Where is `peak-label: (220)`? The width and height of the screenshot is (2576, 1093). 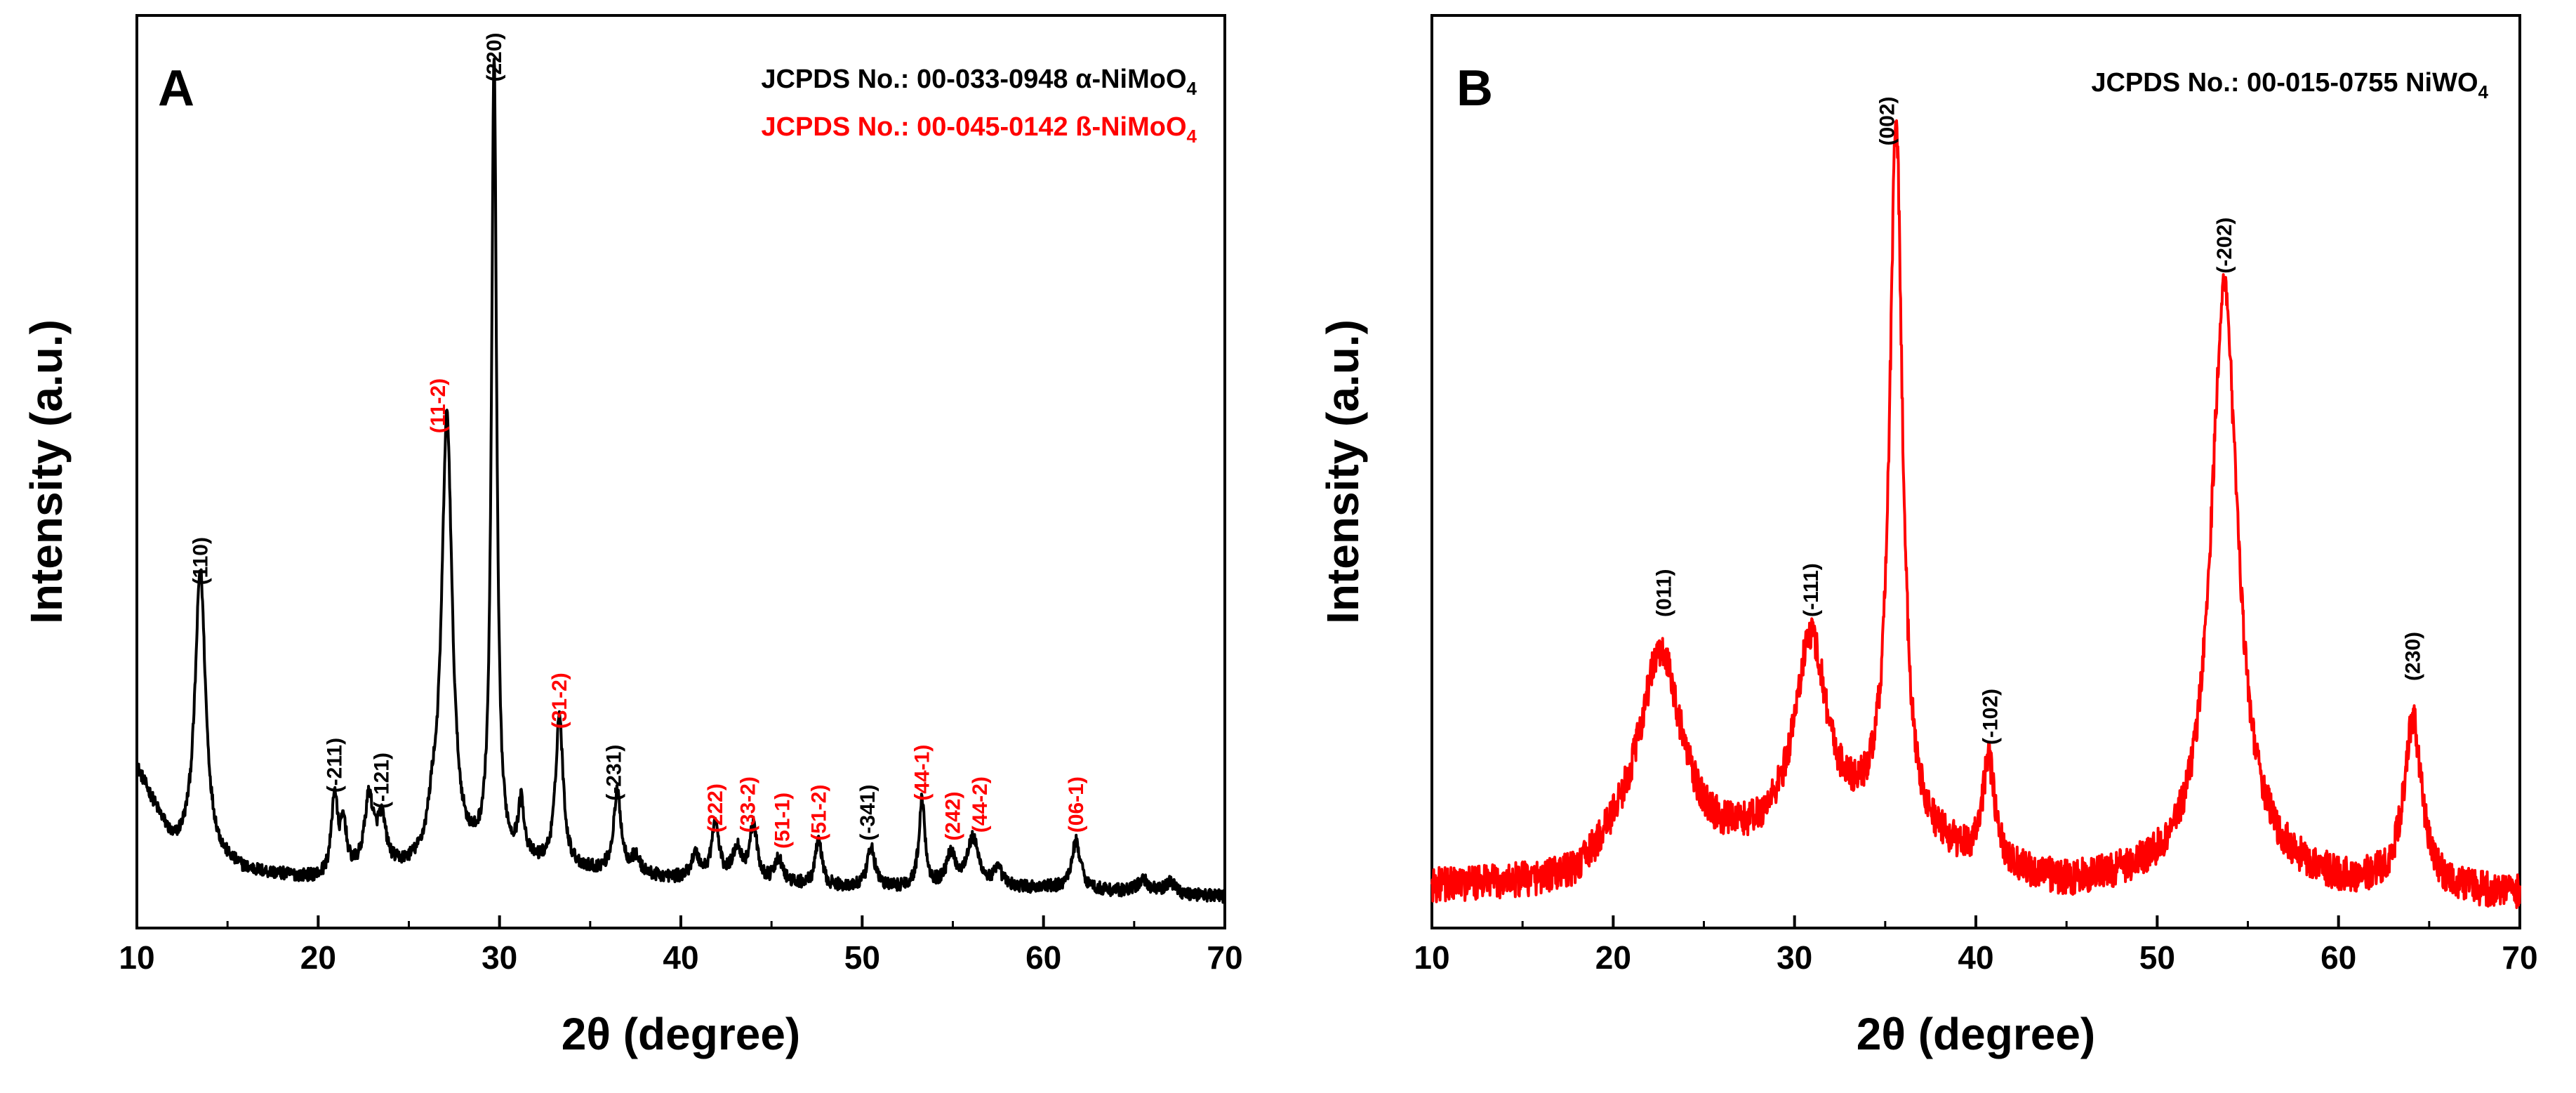
peak-label: (220) is located at coordinates (495, 56).